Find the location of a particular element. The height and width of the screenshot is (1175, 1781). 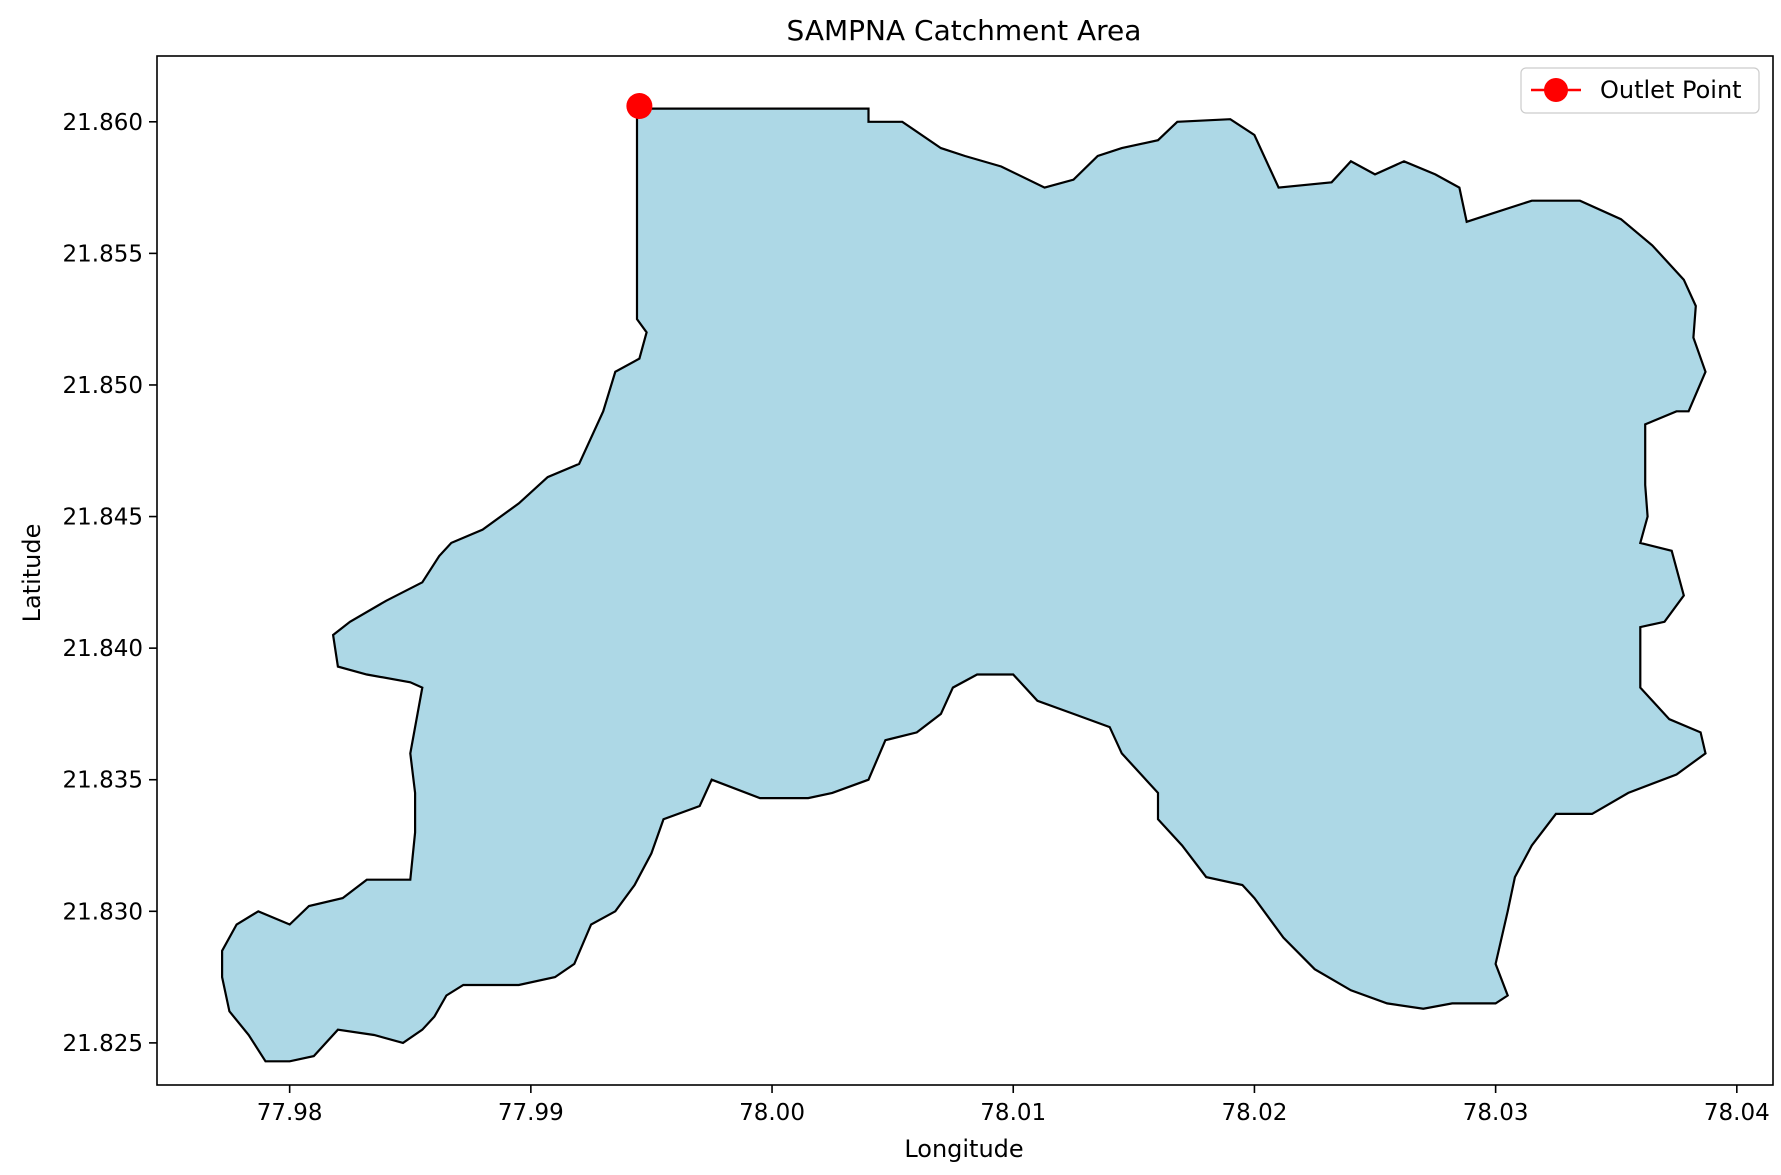

legend-outlet-marker is located at coordinates (1556, 90).